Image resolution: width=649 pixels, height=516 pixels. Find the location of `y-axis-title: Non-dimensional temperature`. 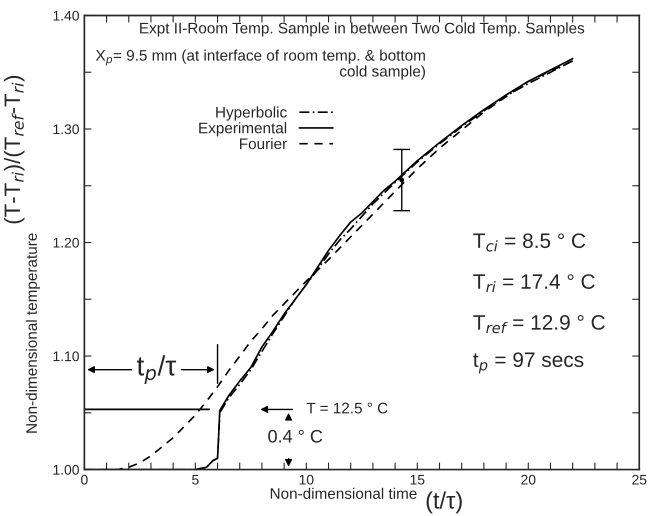

y-axis-title: Non-dimensional temperature is located at coordinates (33, 333).